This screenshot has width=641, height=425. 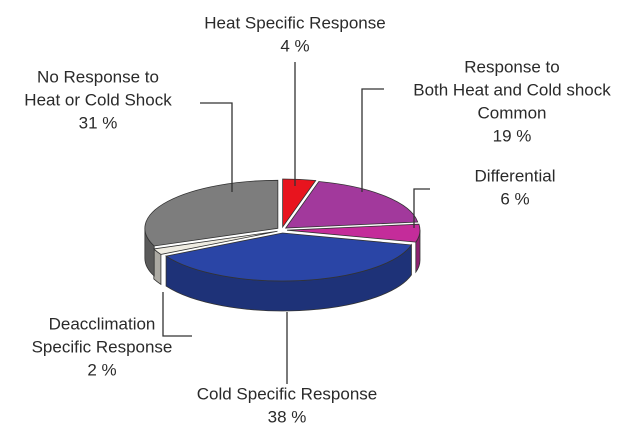 What do you see at coordinates (287, 393) in the screenshot?
I see `slice-label: Cold Specific Response` at bounding box center [287, 393].